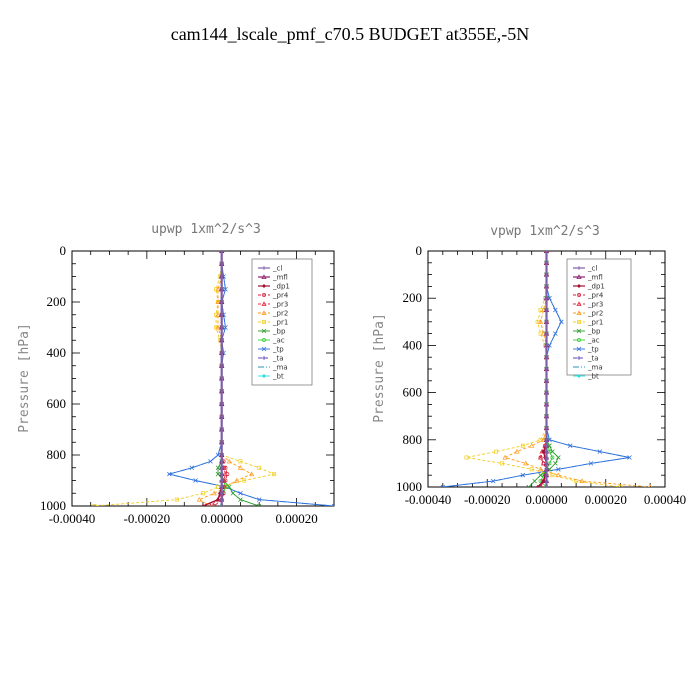 The image size is (700, 700). I want to click on vpwp-legend-label: _cl, so click(592, 269).